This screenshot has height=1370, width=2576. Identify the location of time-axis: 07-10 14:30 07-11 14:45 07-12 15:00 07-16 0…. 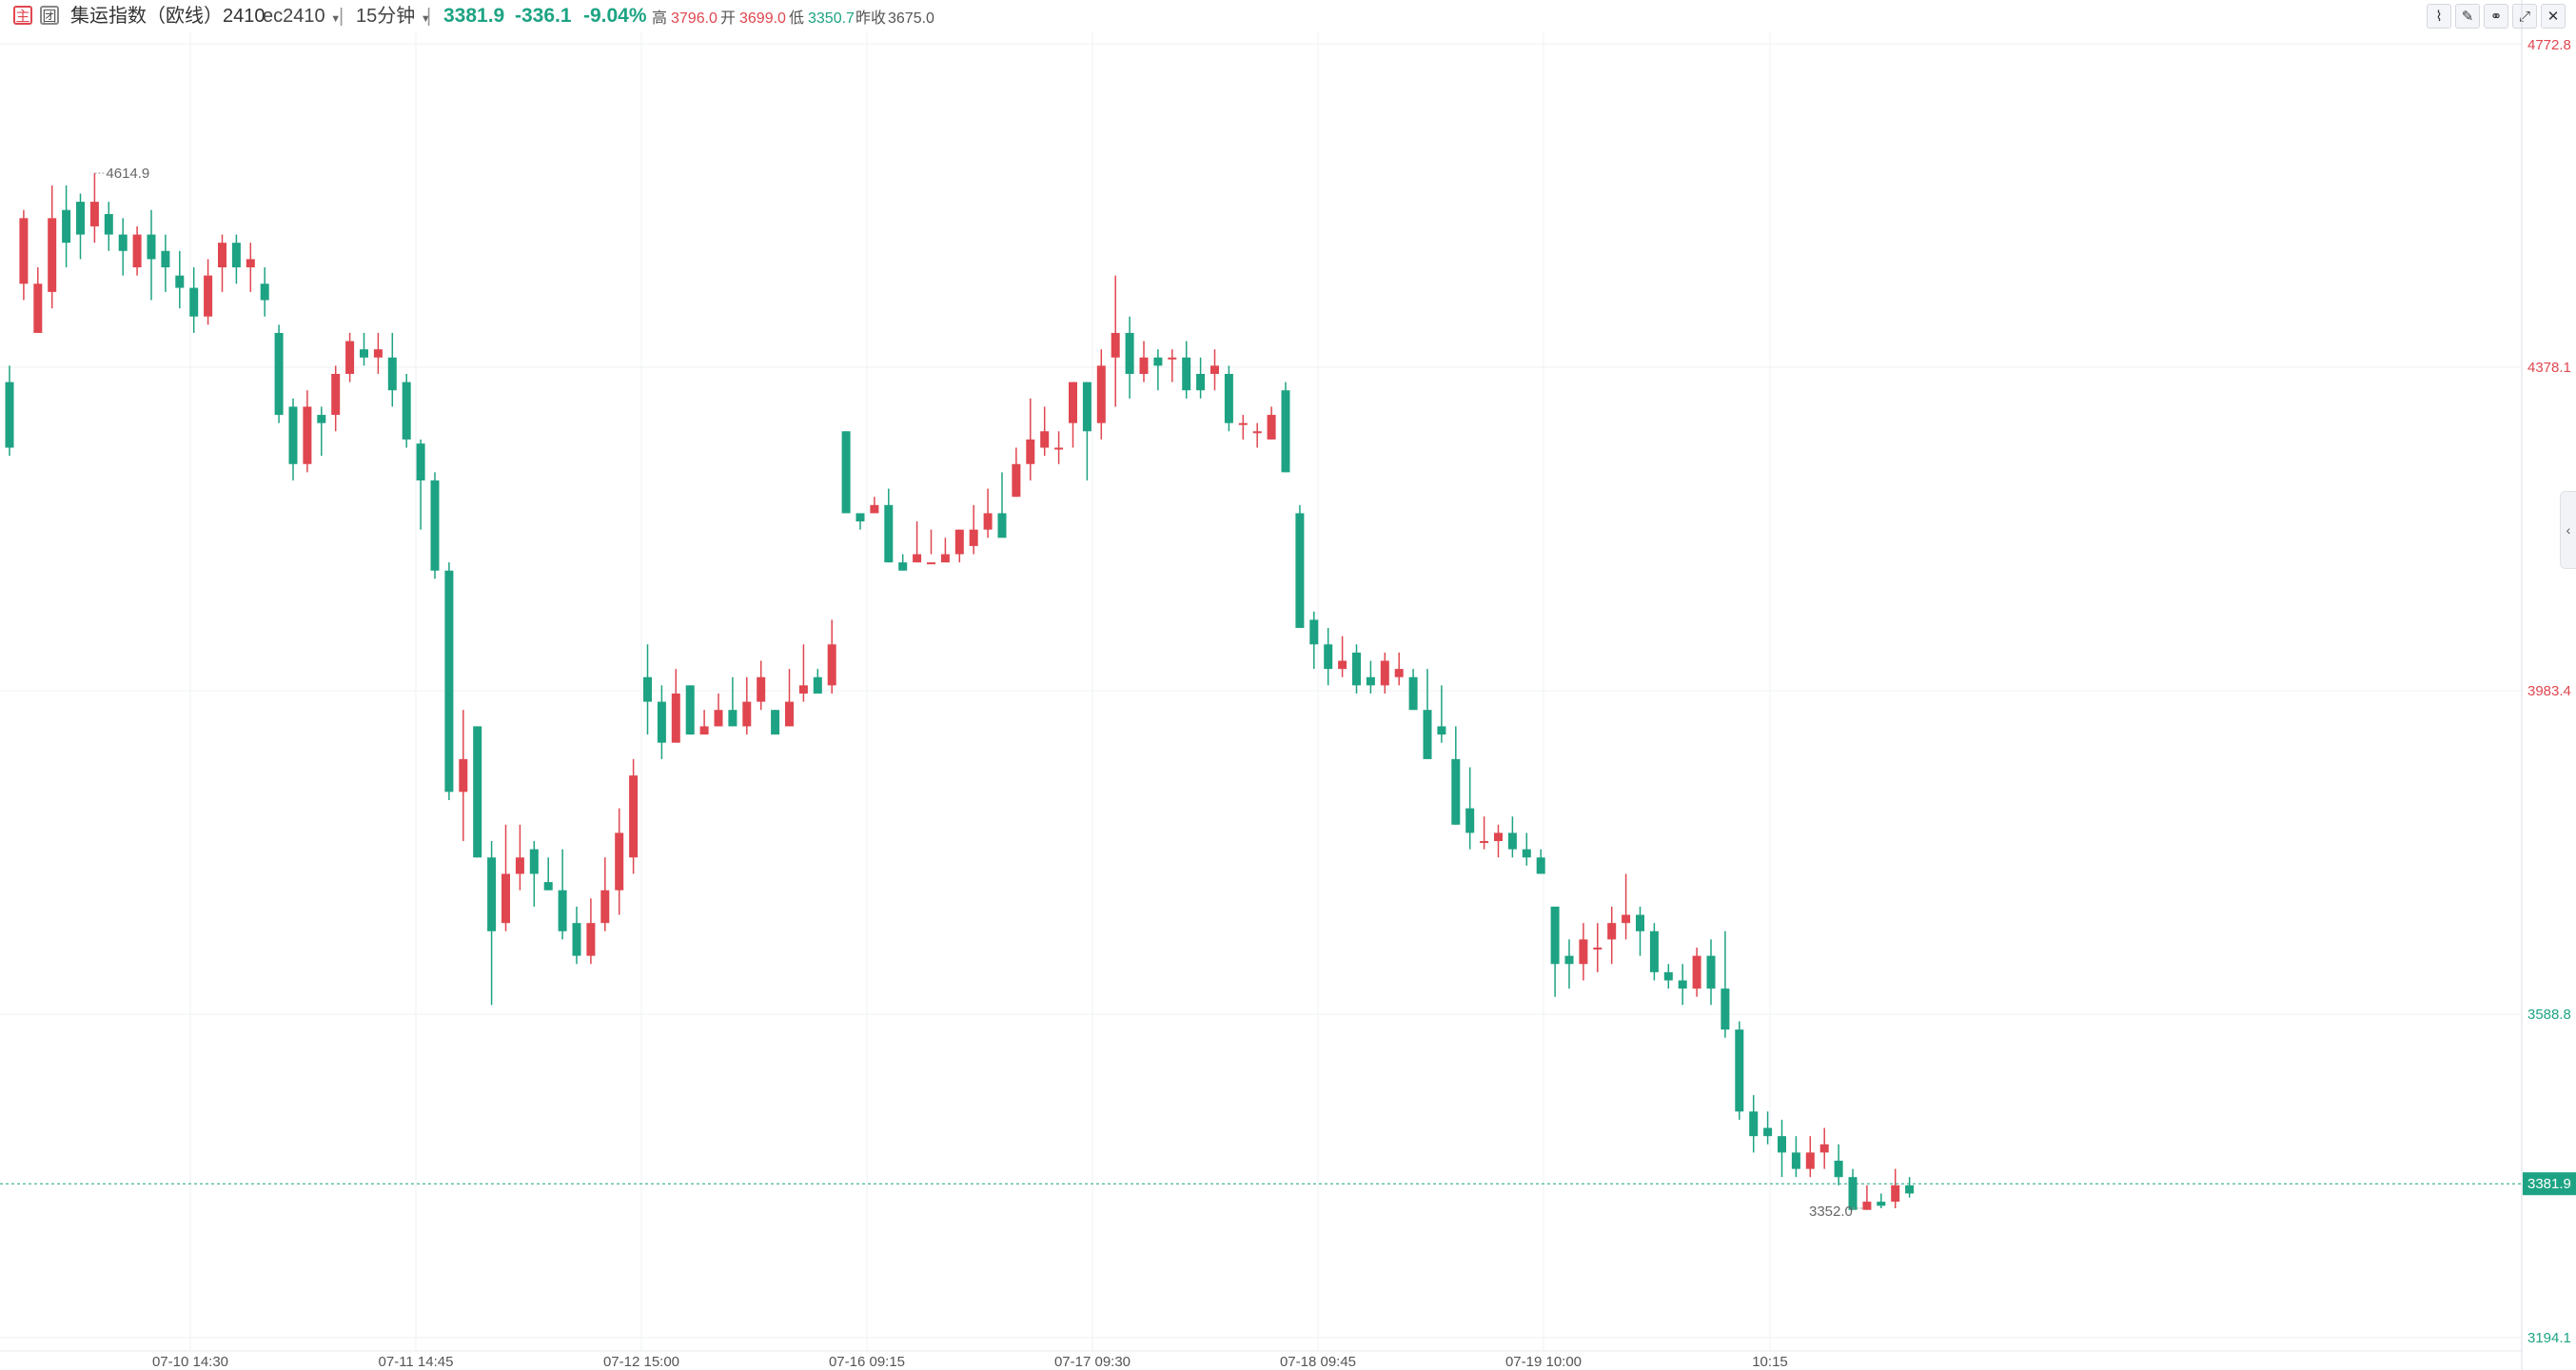
(970, 1362).